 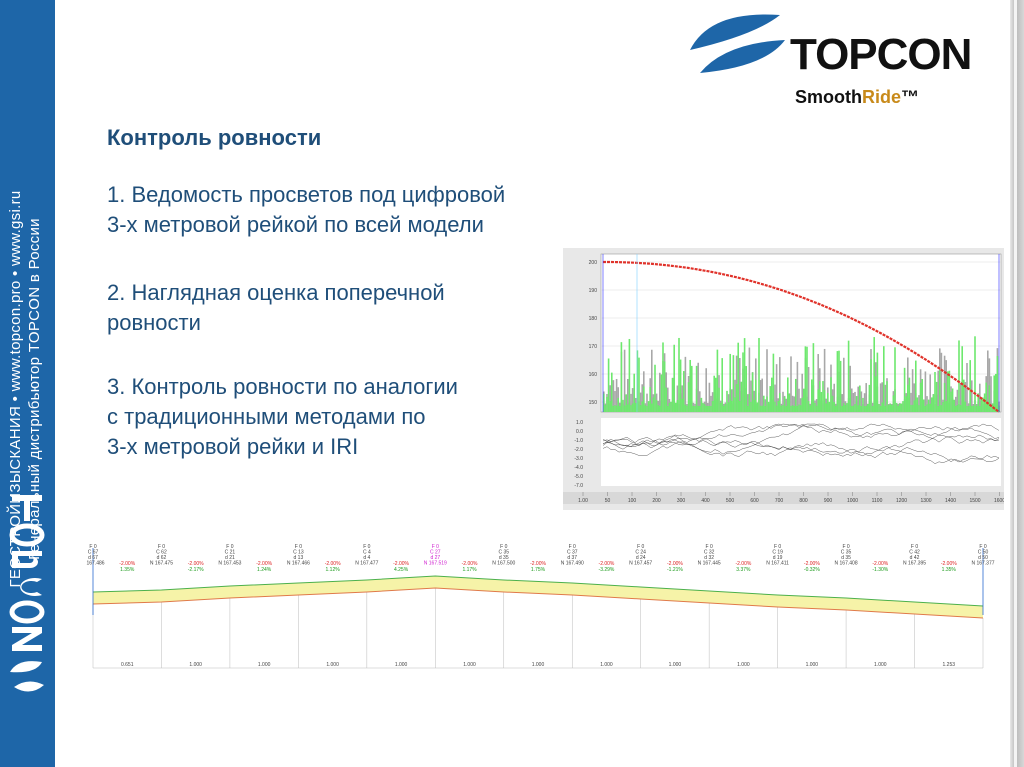 What do you see at coordinates (578, 450) in the screenshot?
I see `deviation-y-tick-label: -2.0` at bounding box center [578, 450].